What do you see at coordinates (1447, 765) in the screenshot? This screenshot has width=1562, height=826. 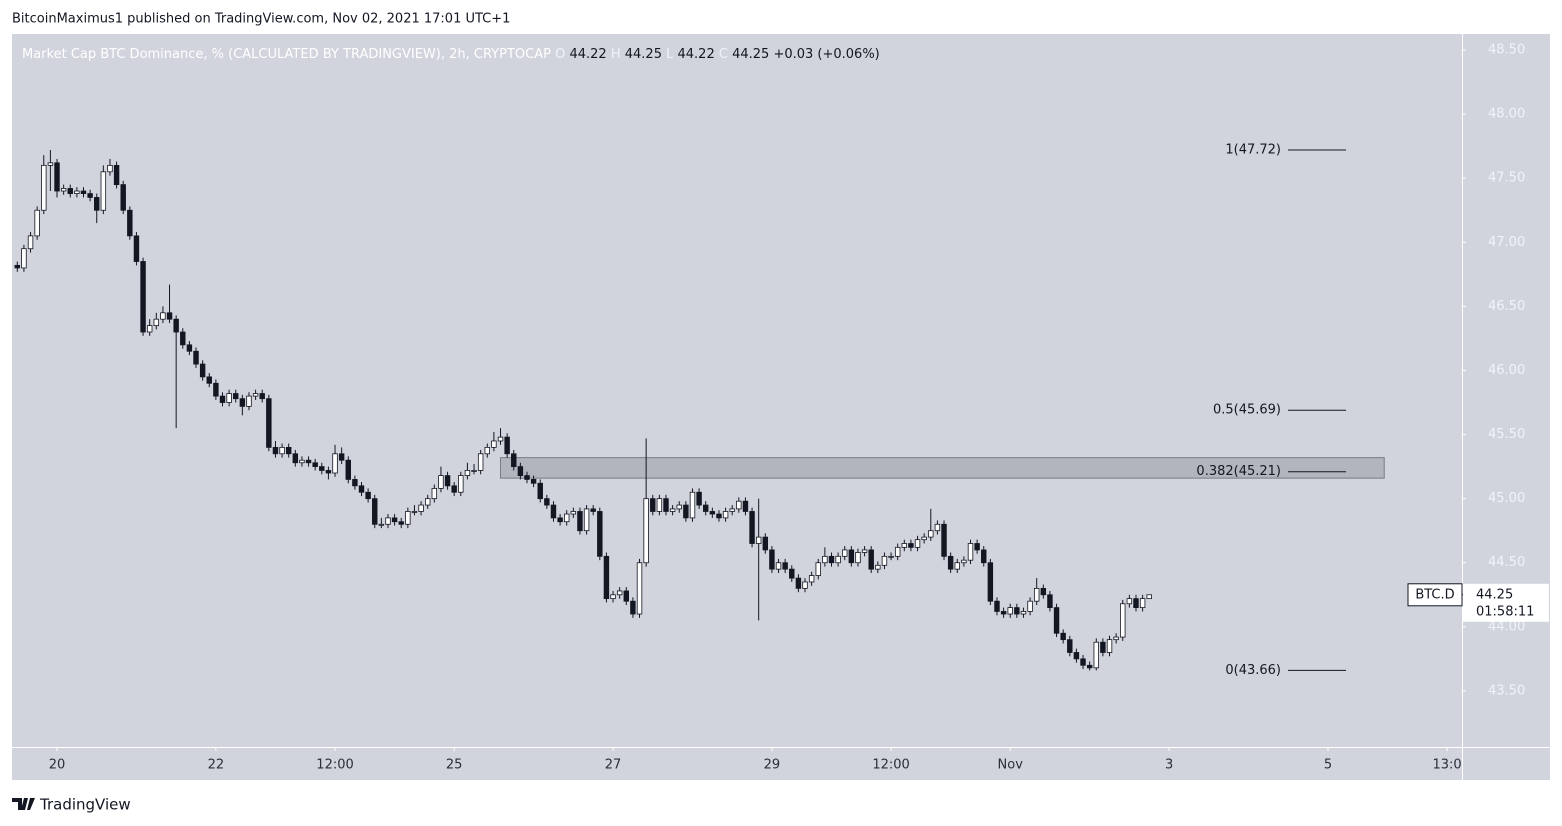 I see `x-tick-label: 13:0` at bounding box center [1447, 765].